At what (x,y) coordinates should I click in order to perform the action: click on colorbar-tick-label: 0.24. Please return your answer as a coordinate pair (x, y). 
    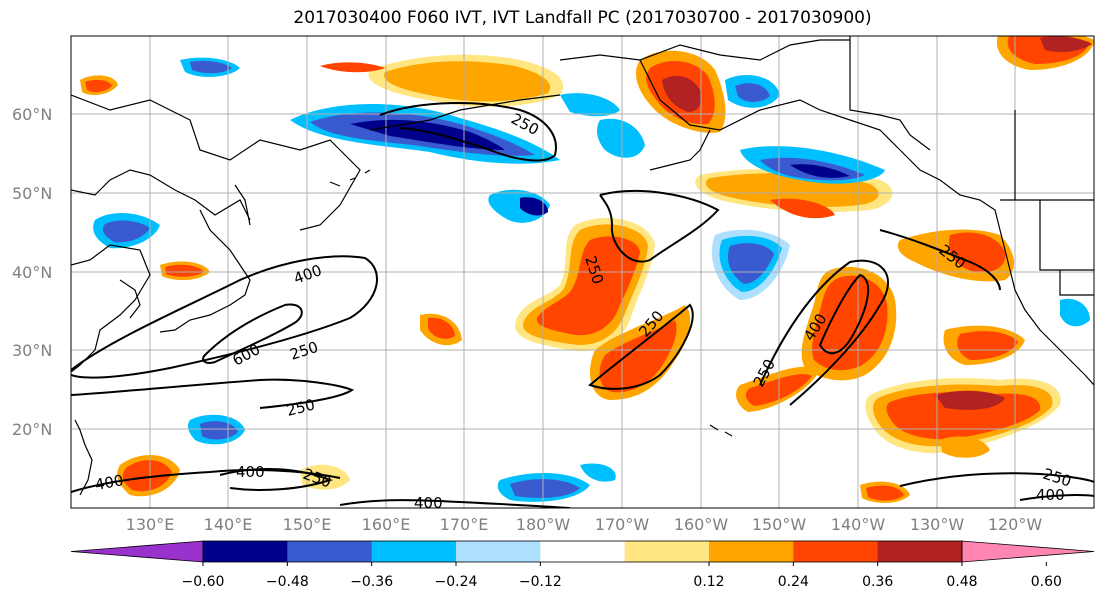
    Looking at the image, I should click on (793, 582).